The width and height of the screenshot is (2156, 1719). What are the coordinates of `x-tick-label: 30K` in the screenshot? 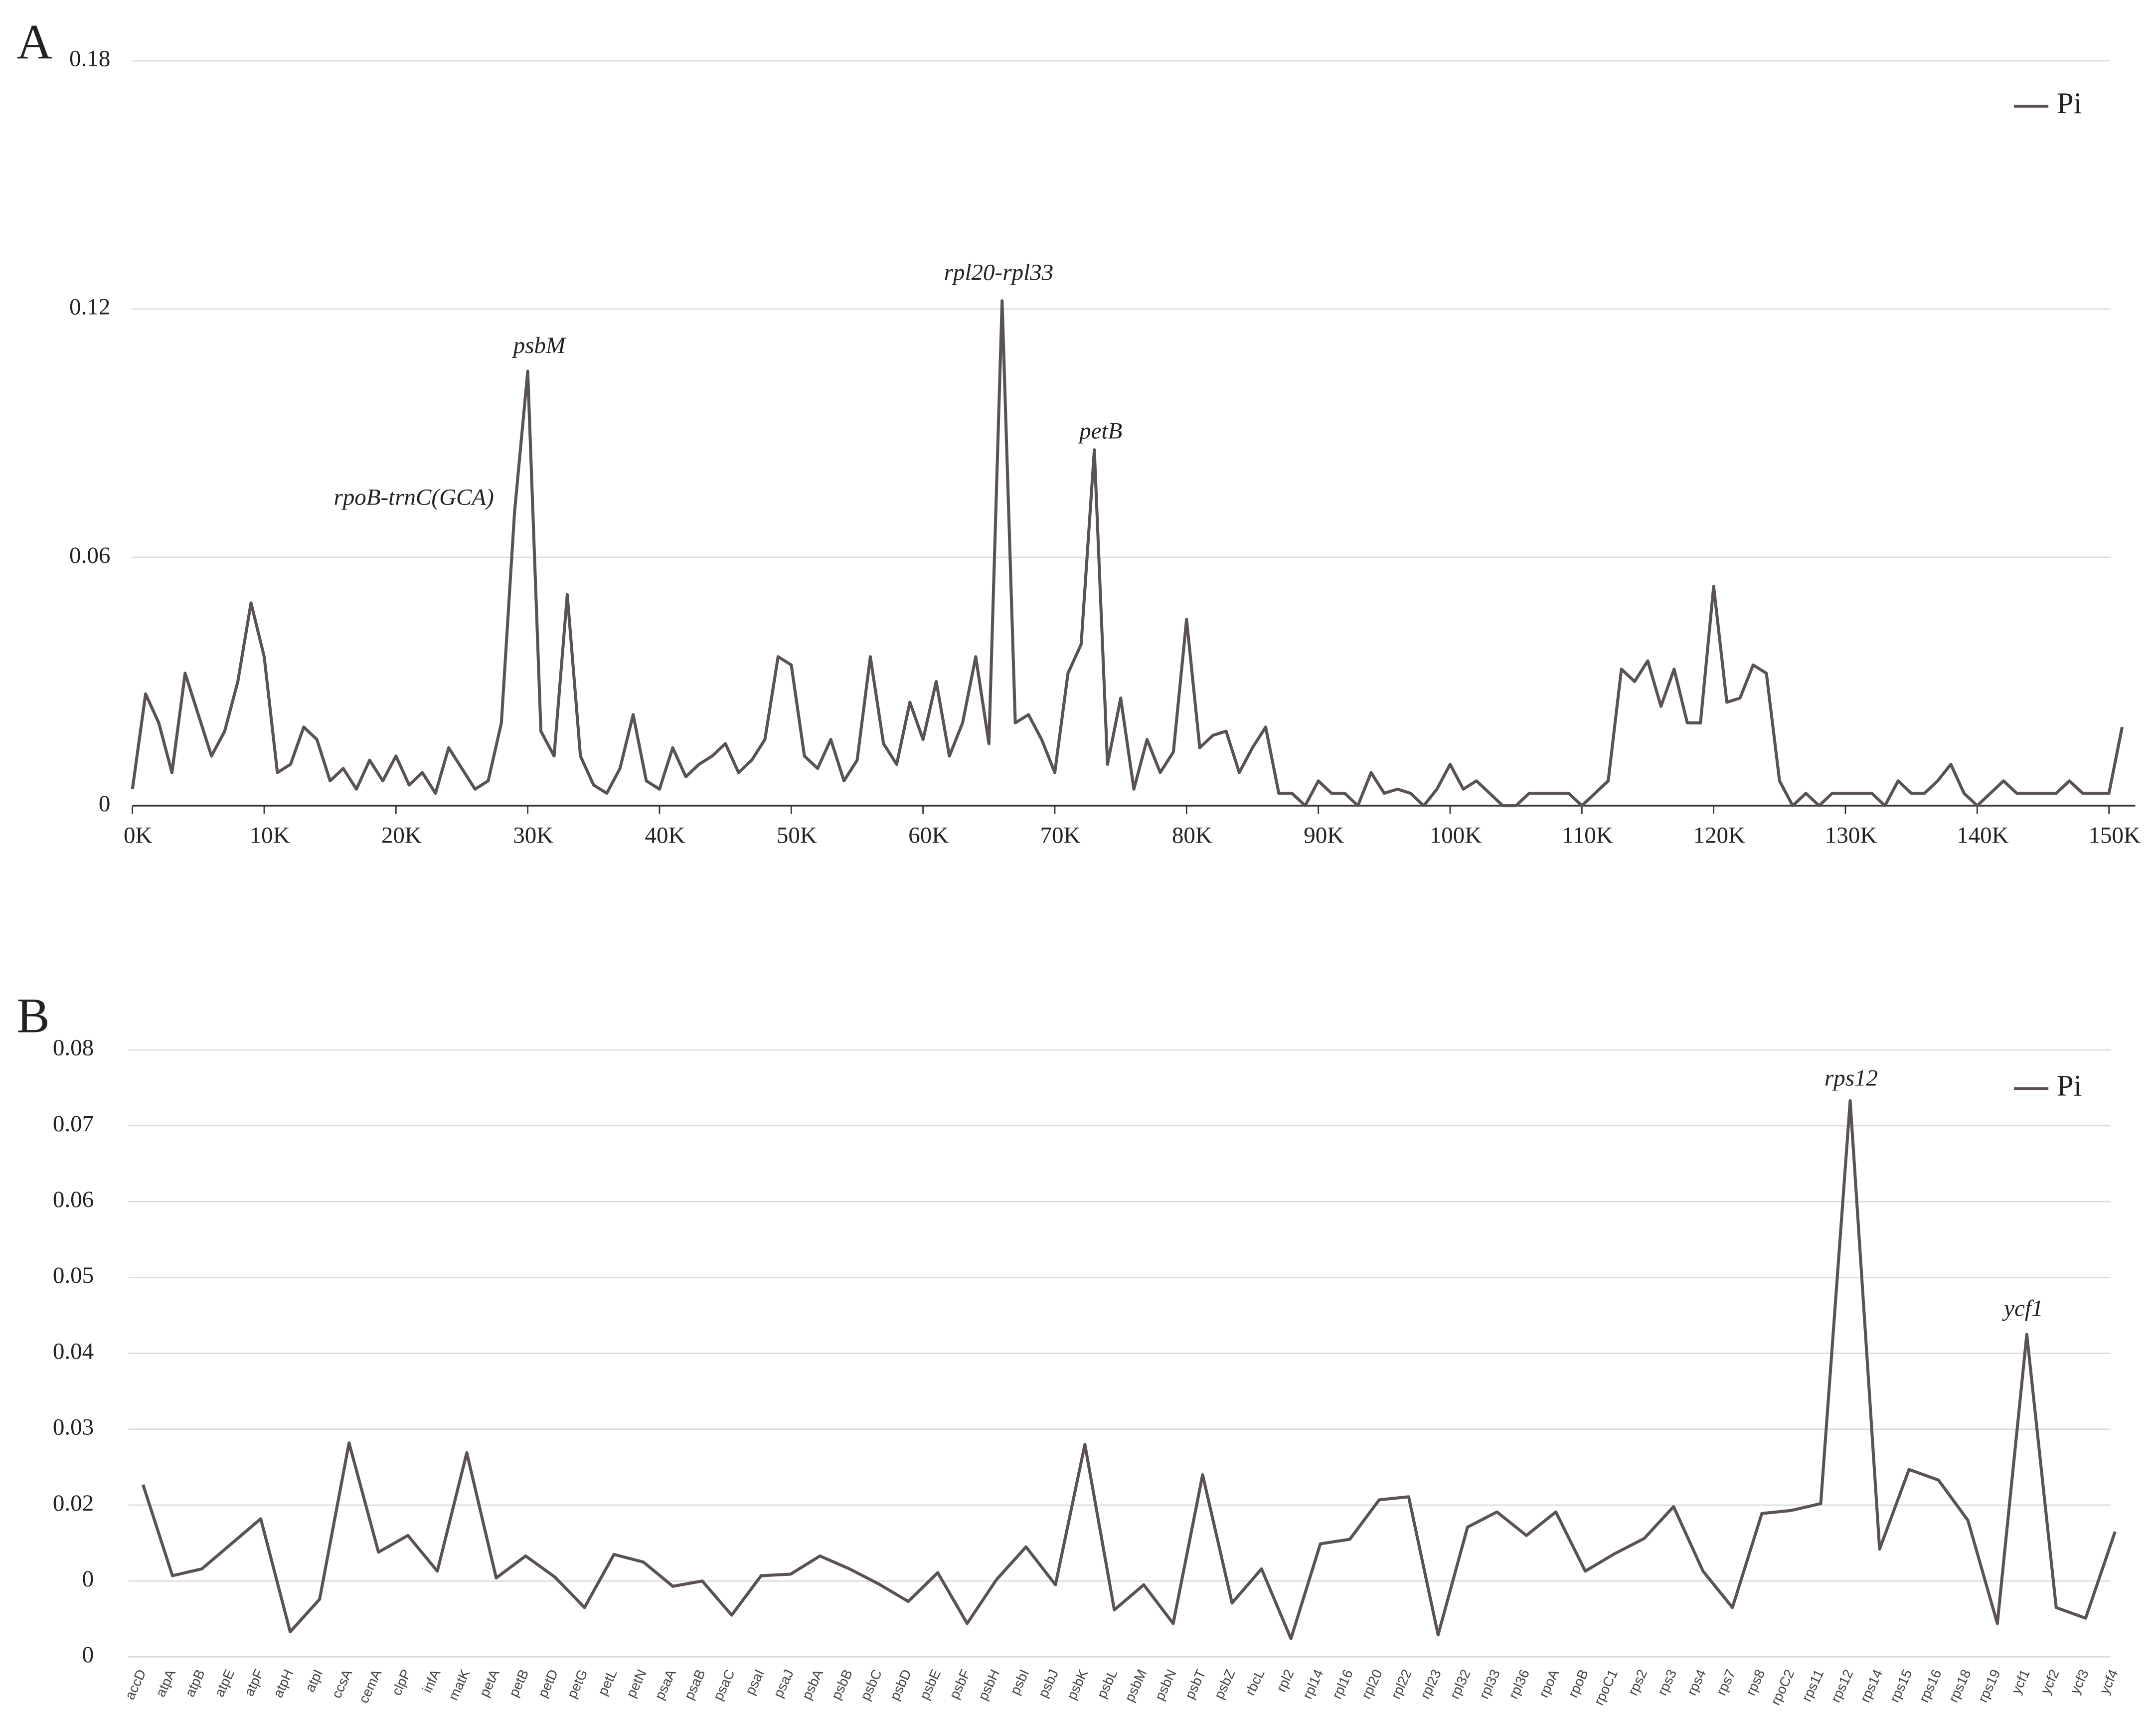 It's located at (533, 836).